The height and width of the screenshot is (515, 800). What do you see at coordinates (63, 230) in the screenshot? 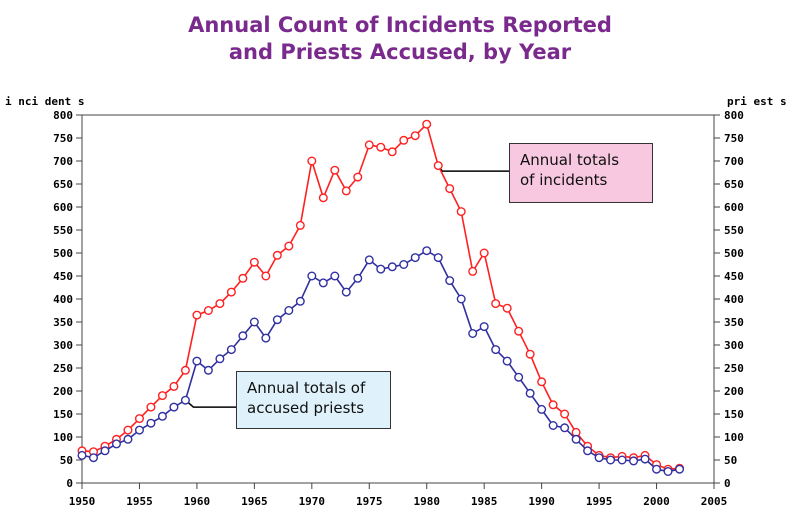
I see `left-y-tick-label: 550` at bounding box center [63, 230].